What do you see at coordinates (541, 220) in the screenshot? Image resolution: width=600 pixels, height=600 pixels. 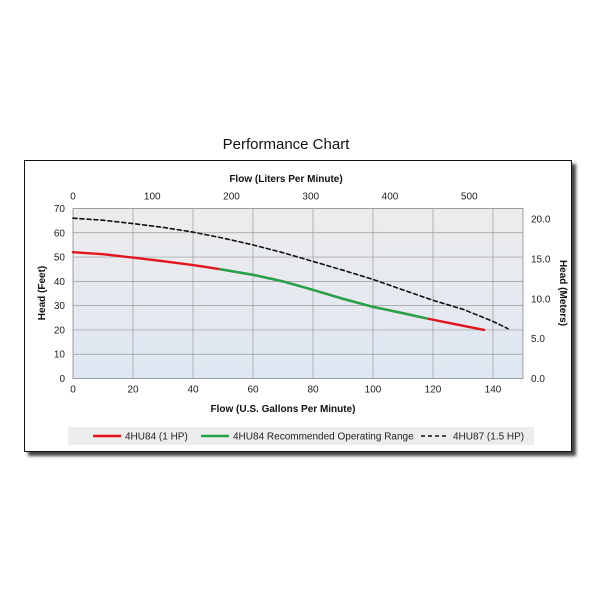 I see `y2-tick-label: 20.0` at bounding box center [541, 220].